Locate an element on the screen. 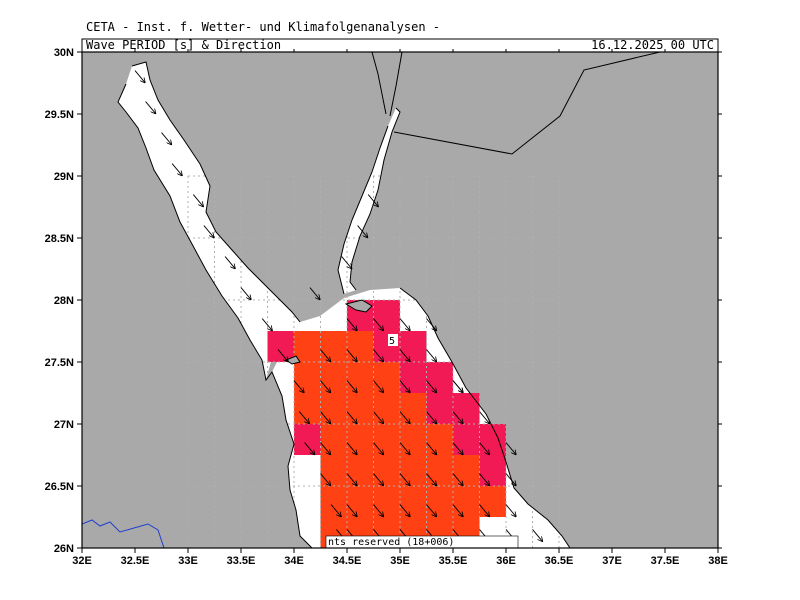 The width and height of the screenshot is (800, 600). lat-tick-label: 26.5N is located at coordinates (59, 487).